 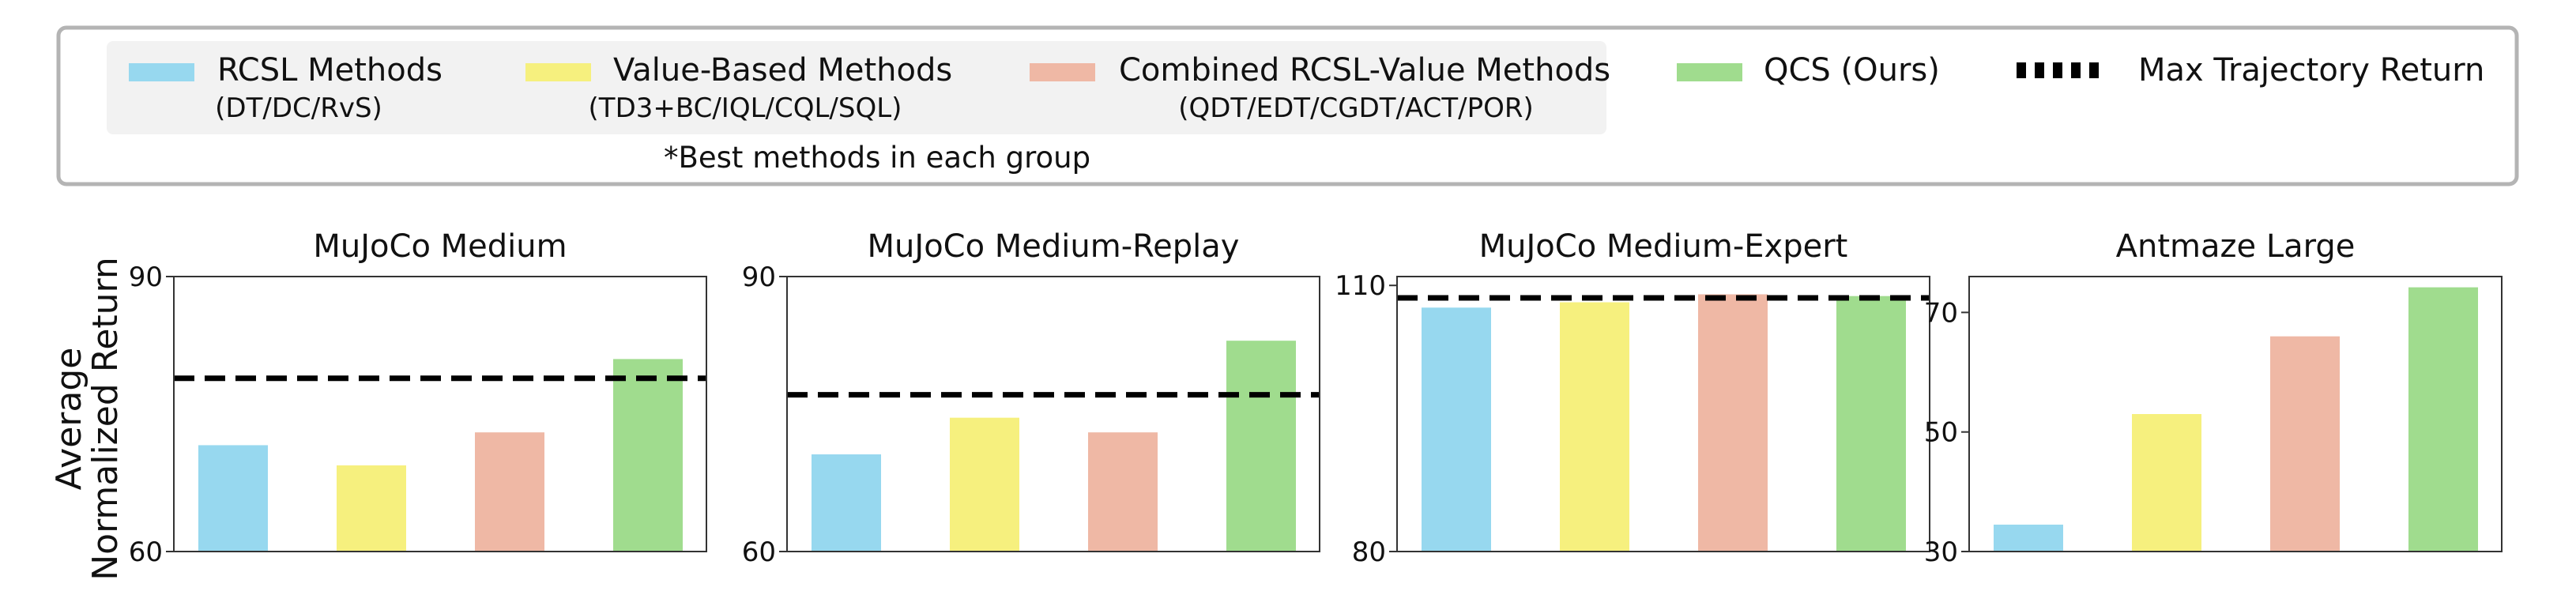 What do you see at coordinates (1941, 552) in the screenshot?
I see `y-tick-label: 30` at bounding box center [1941, 552].